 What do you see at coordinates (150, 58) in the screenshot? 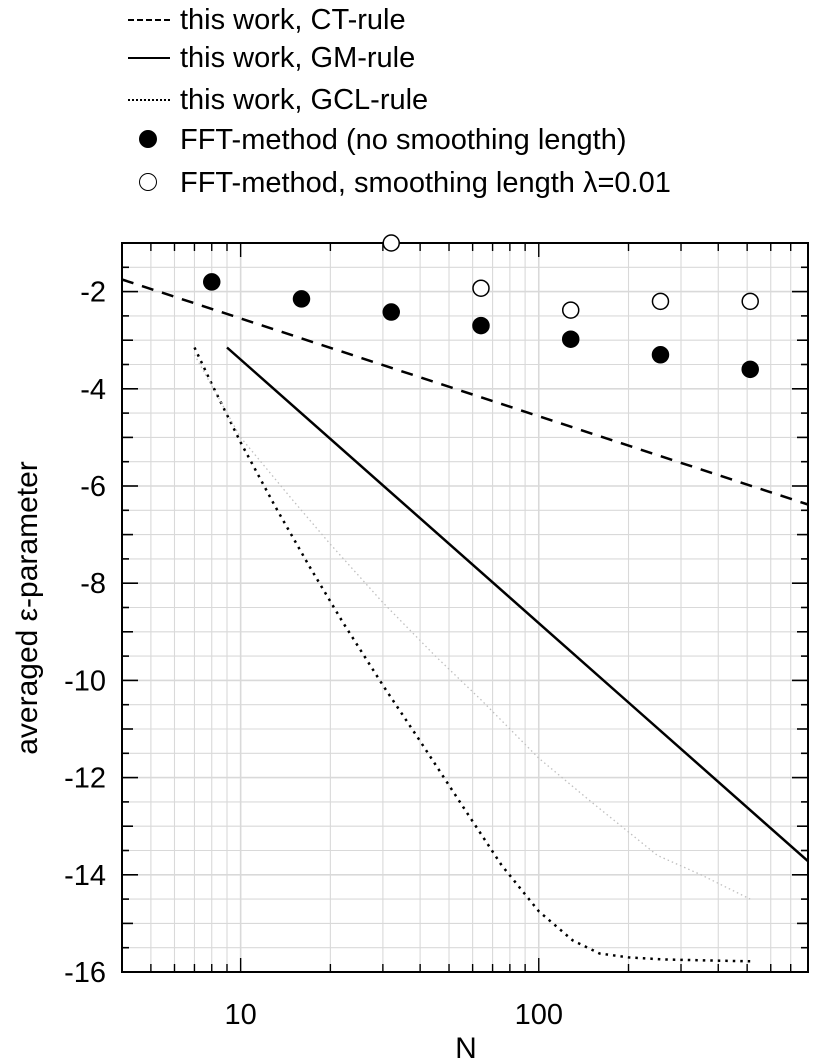
I see `solid-line-symbol` at bounding box center [150, 58].